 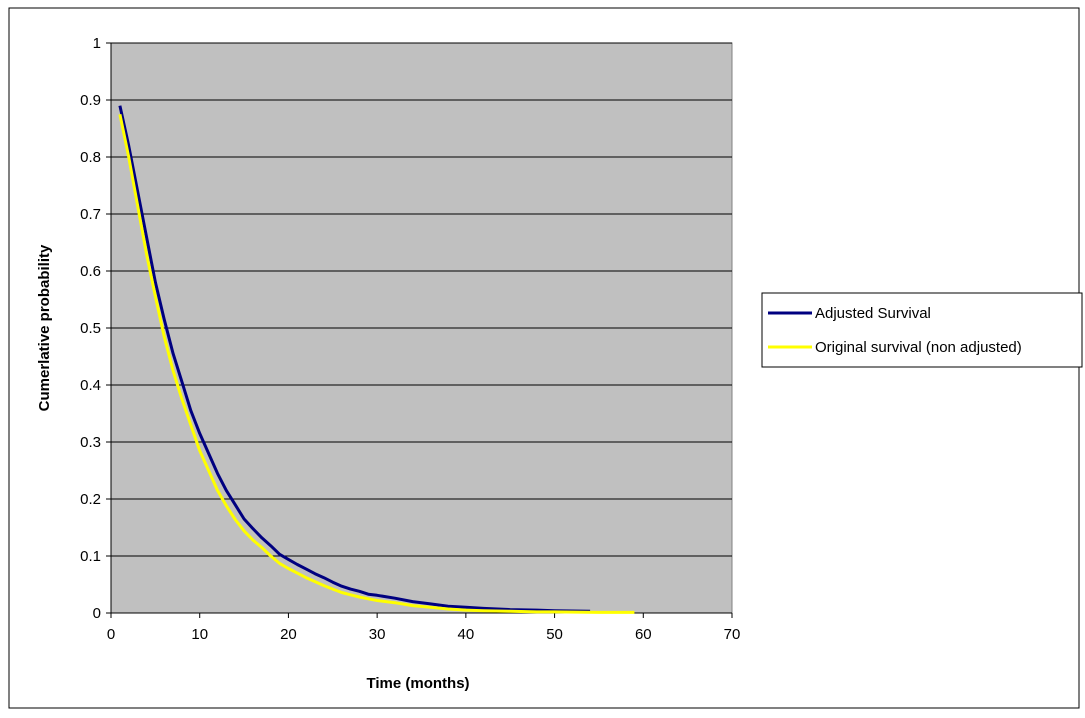 I want to click on y-tick-label: 0.8, so click(x=90, y=157).